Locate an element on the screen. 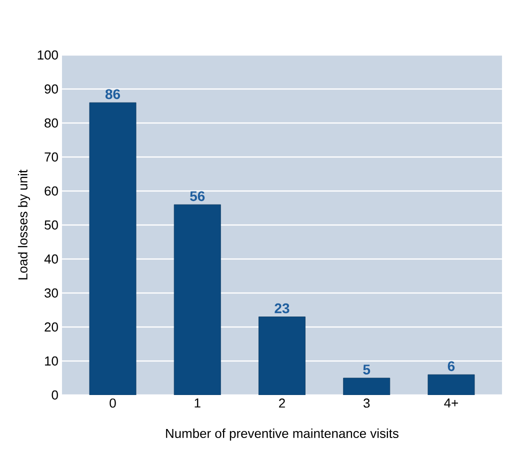  y-tick-label: 90 is located at coordinates (51, 89).